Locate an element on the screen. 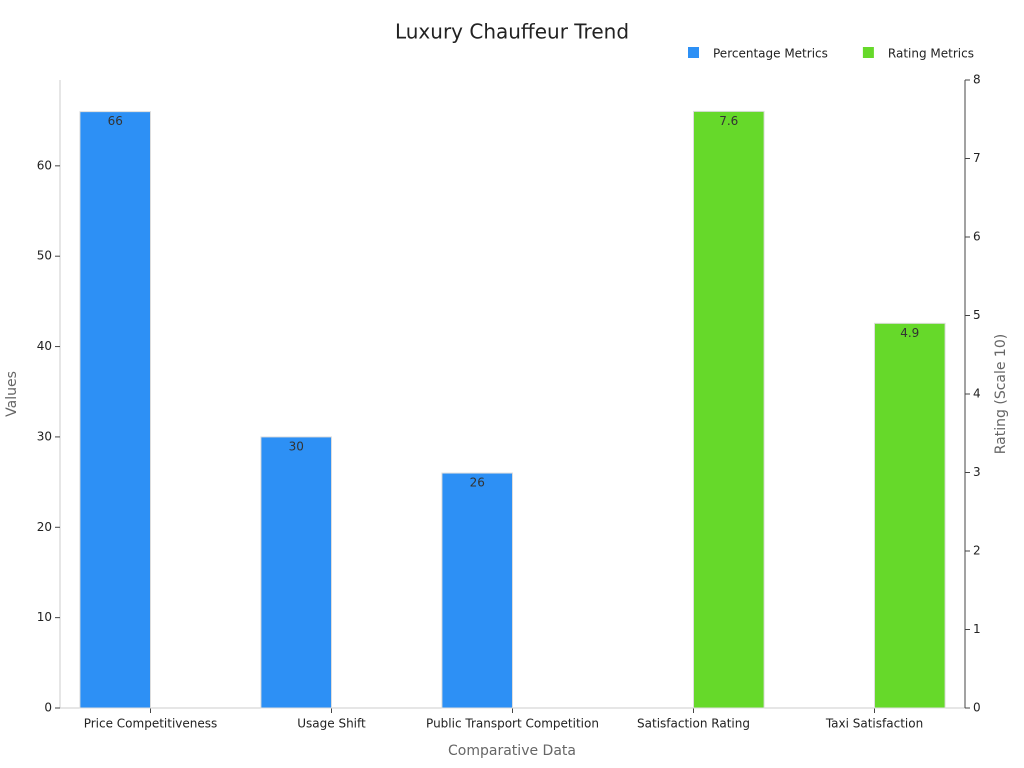 The height and width of the screenshot is (768, 1024). data-label: 4.9 is located at coordinates (909, 333).